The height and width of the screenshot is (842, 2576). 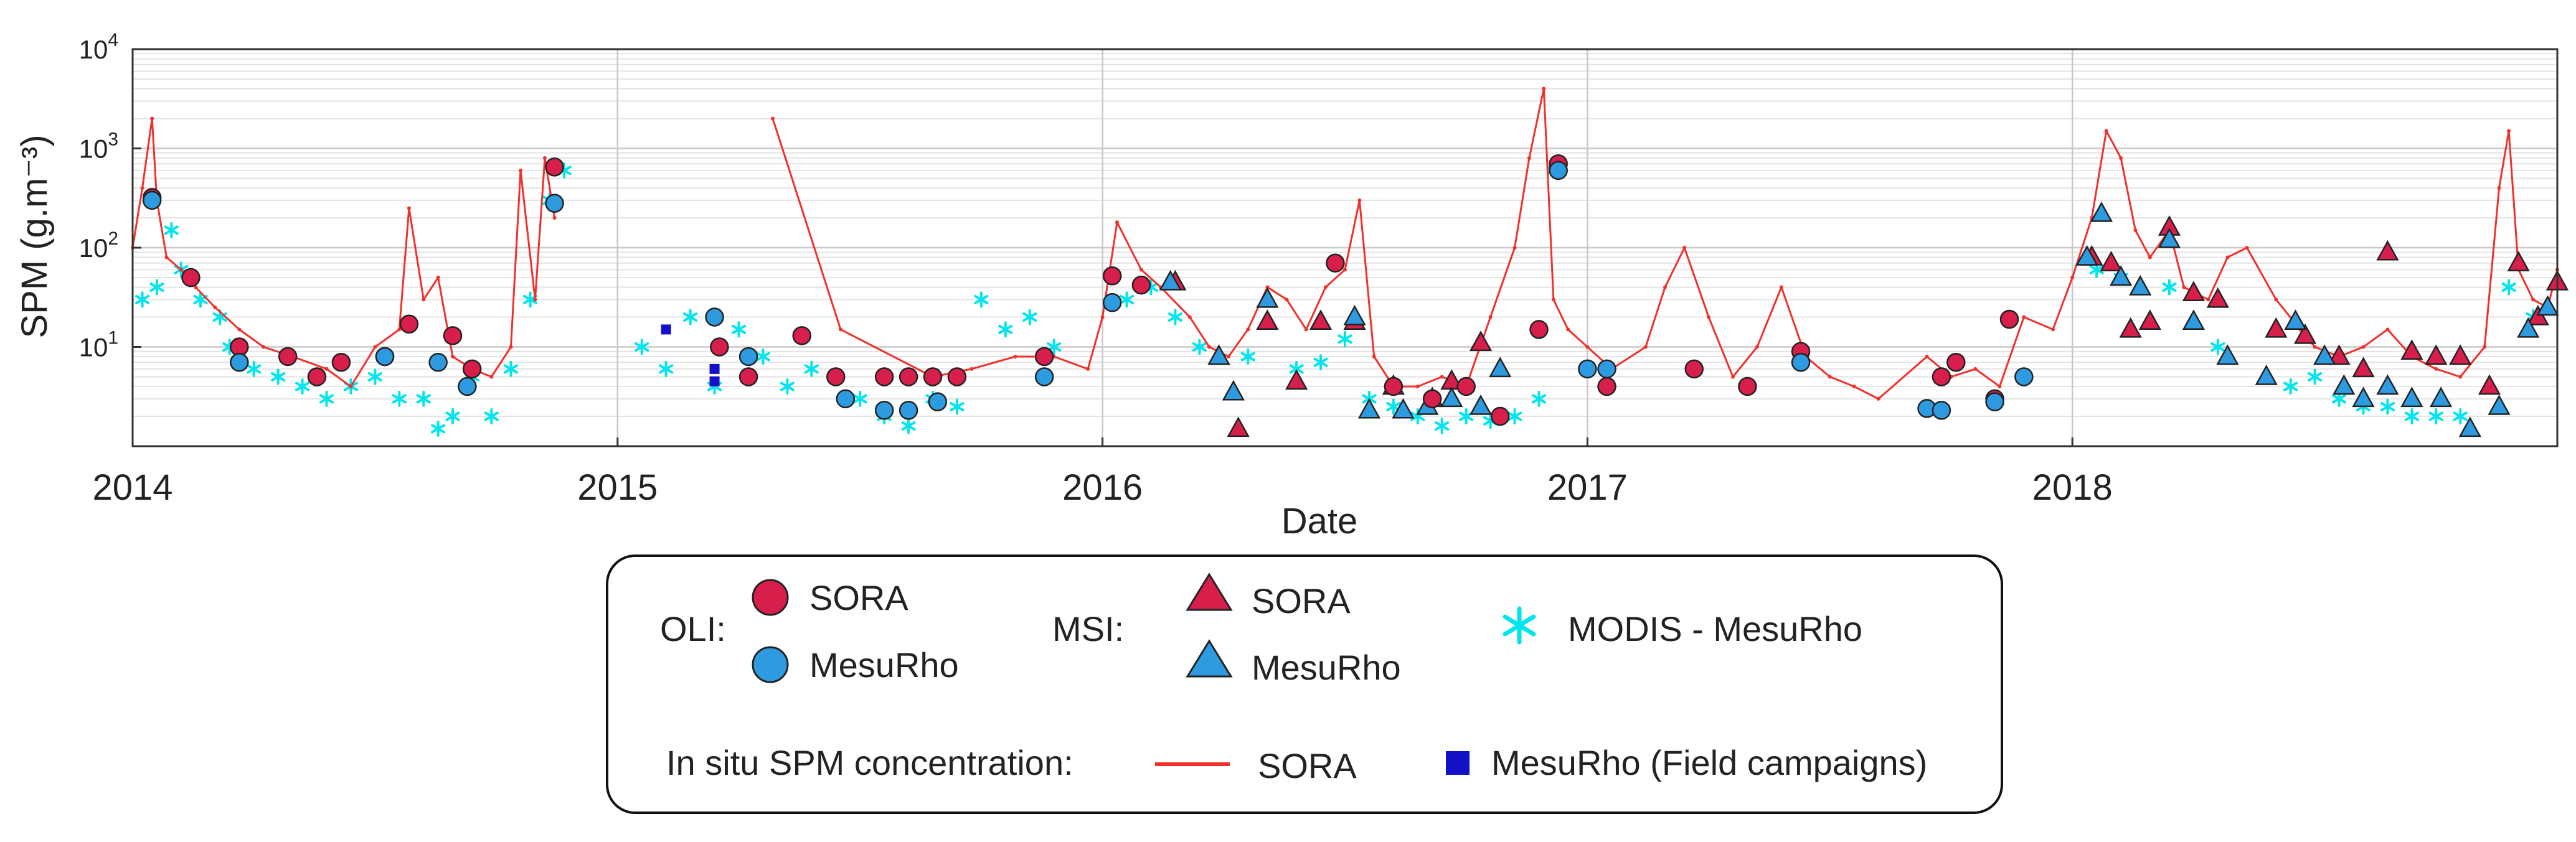 I want to click on x-tick-label: 2016, so click(x=1102, y=487).